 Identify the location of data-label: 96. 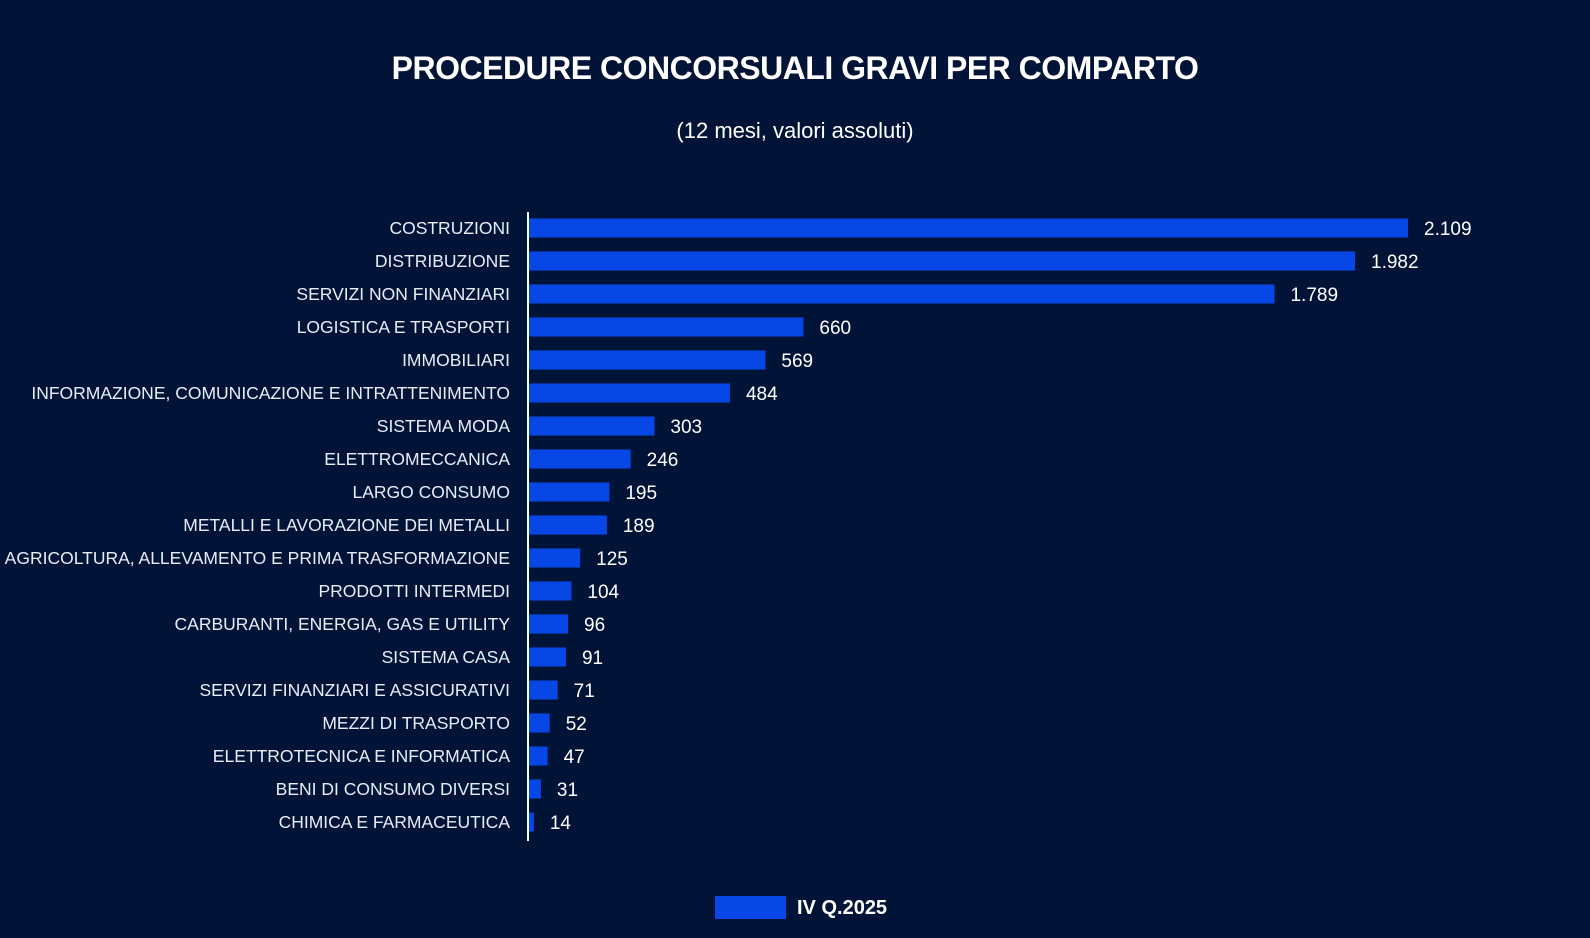
(594, 625).